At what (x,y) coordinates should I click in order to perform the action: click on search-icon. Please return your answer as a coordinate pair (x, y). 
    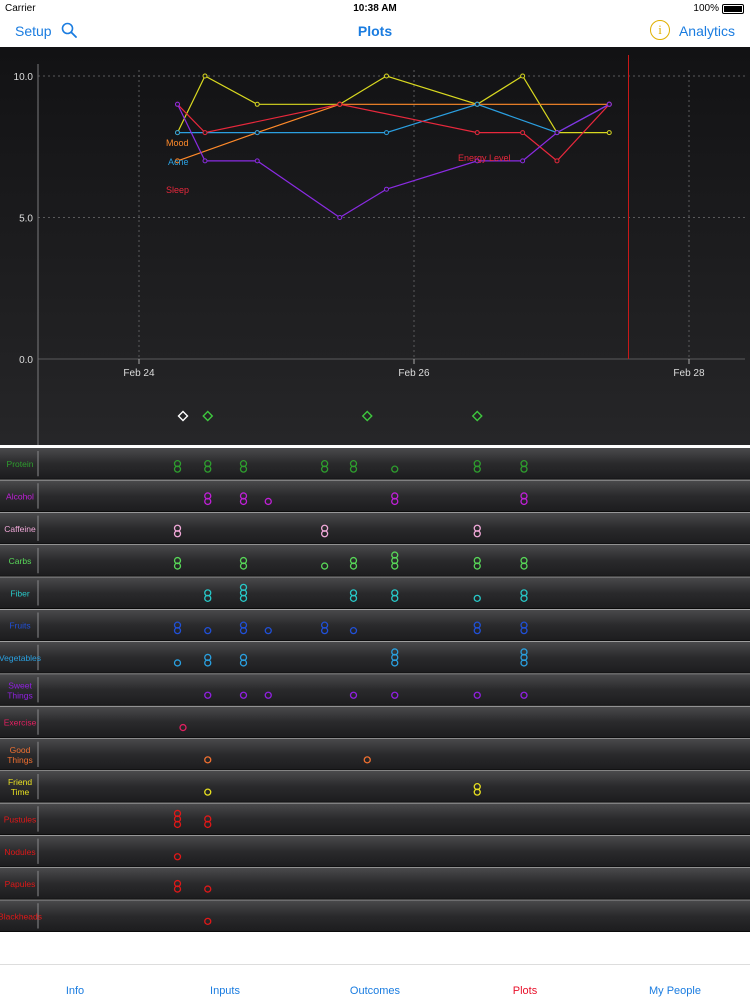
    Looking at the image, I should click on (69, 30).